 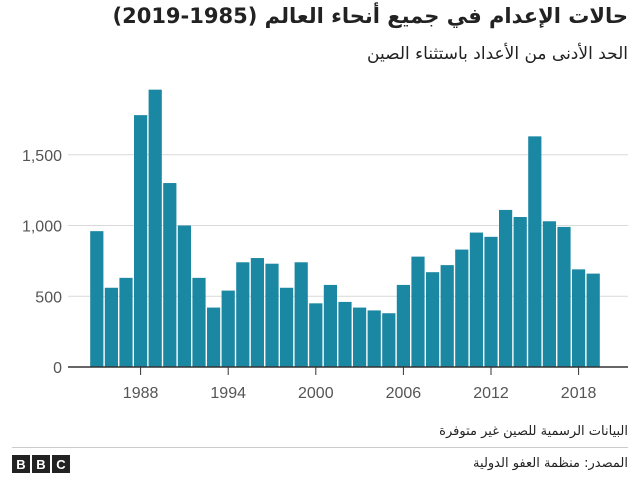 I want to click on bar-1987, so click(x=126, y=322).